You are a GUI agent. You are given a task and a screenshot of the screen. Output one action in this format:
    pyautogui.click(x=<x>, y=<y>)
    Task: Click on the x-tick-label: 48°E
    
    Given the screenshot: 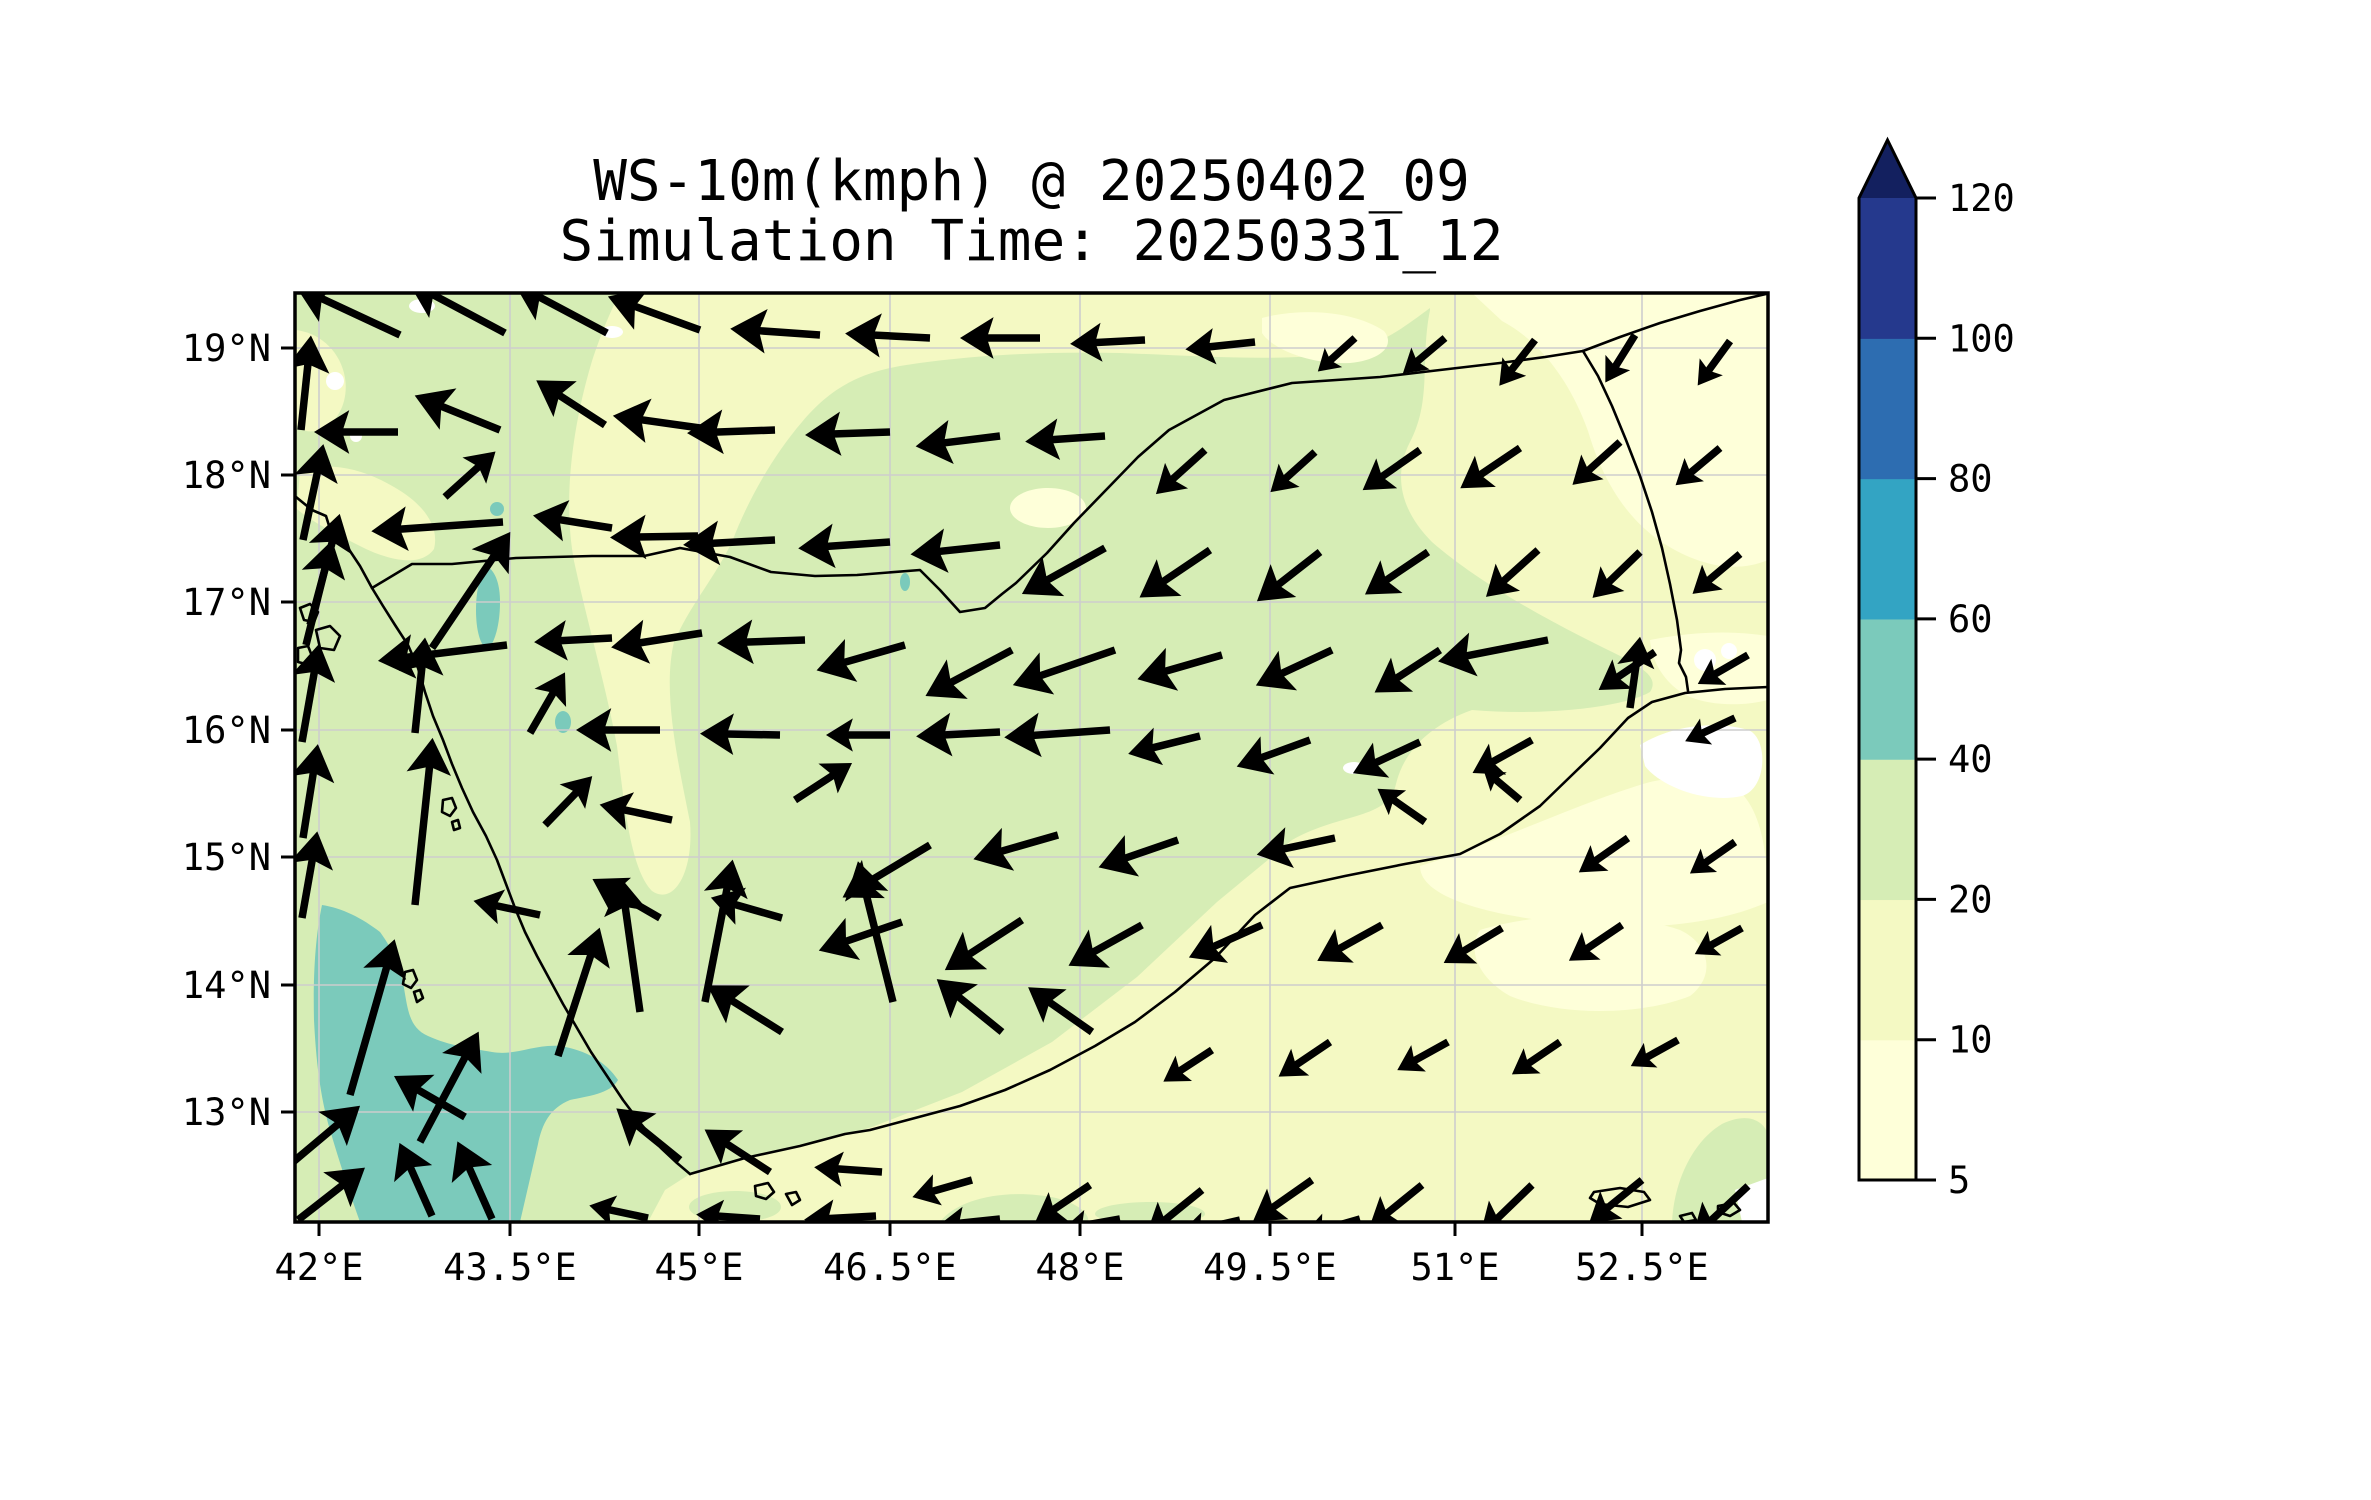 What is the action you would take?
    pyautogui.click(x=1079, y=1267)
    